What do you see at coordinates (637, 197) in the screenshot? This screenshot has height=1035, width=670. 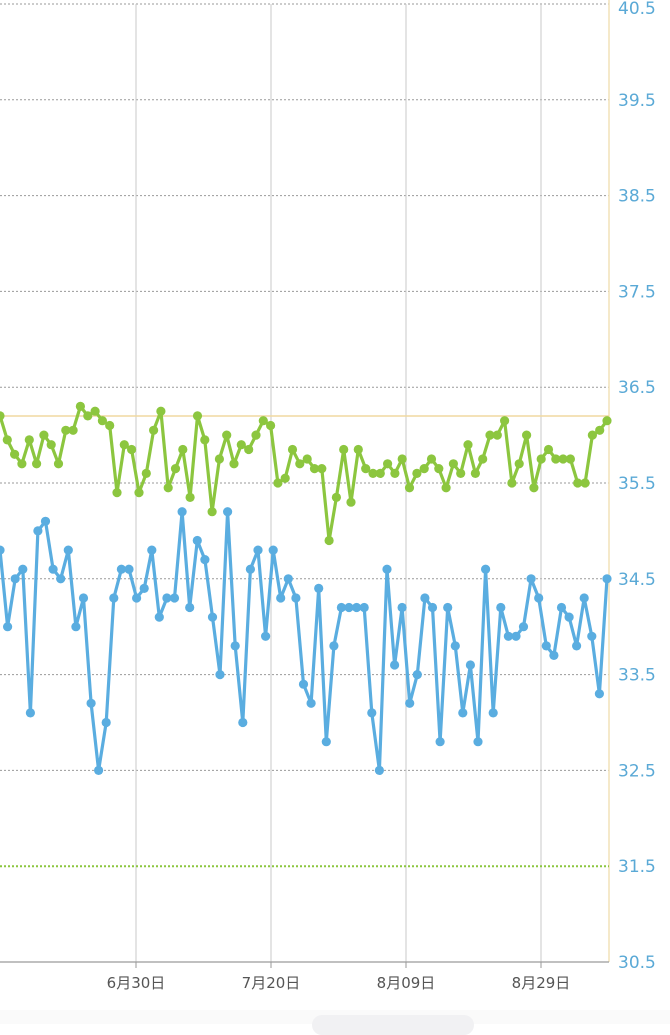 I see `y-tick-label: 38.5` at bounding box center [637, 197].